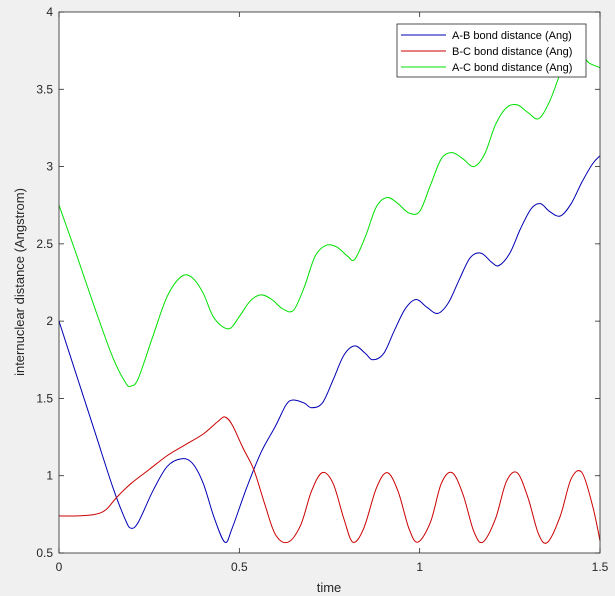  I want to click on y-axis-label: internuclear distance (Angstrom), so click(19, 282).